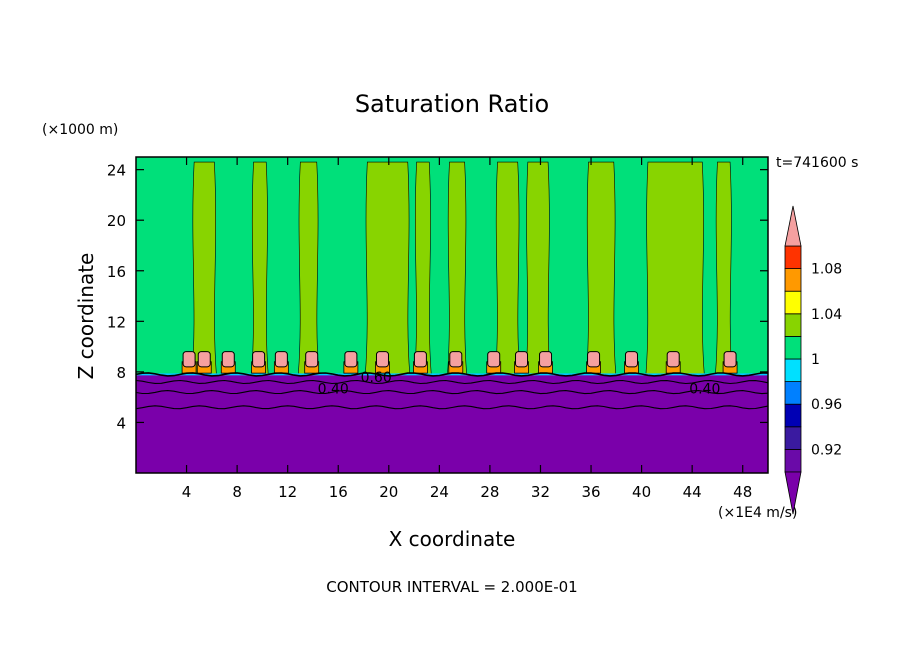 The image size is (904, 654). What do you see at coordinates (817, 163) in the screenshot?
I see `time-label: t=741600 s` at bounding box center [817, 163].